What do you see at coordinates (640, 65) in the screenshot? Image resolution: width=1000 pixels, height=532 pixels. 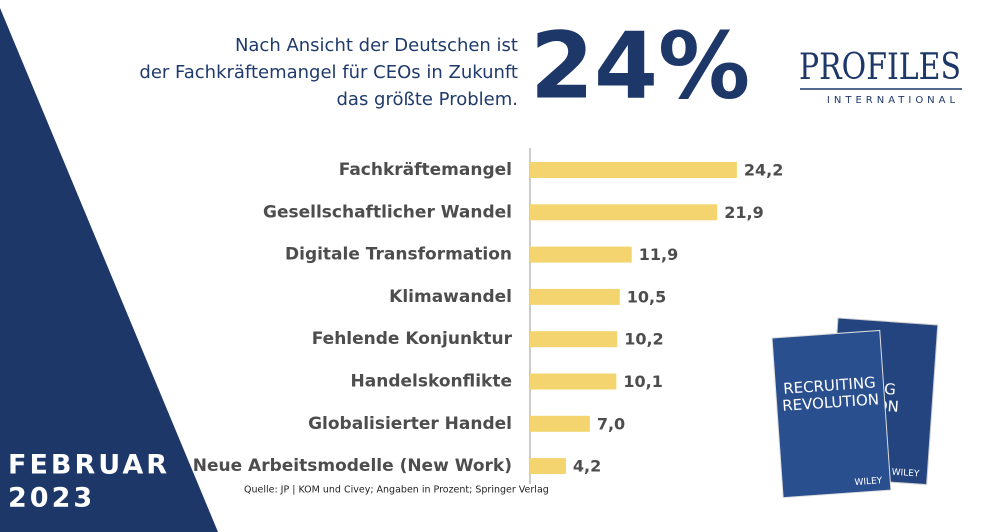 I see `highlight: 24%` at bounding box center [640, 65].